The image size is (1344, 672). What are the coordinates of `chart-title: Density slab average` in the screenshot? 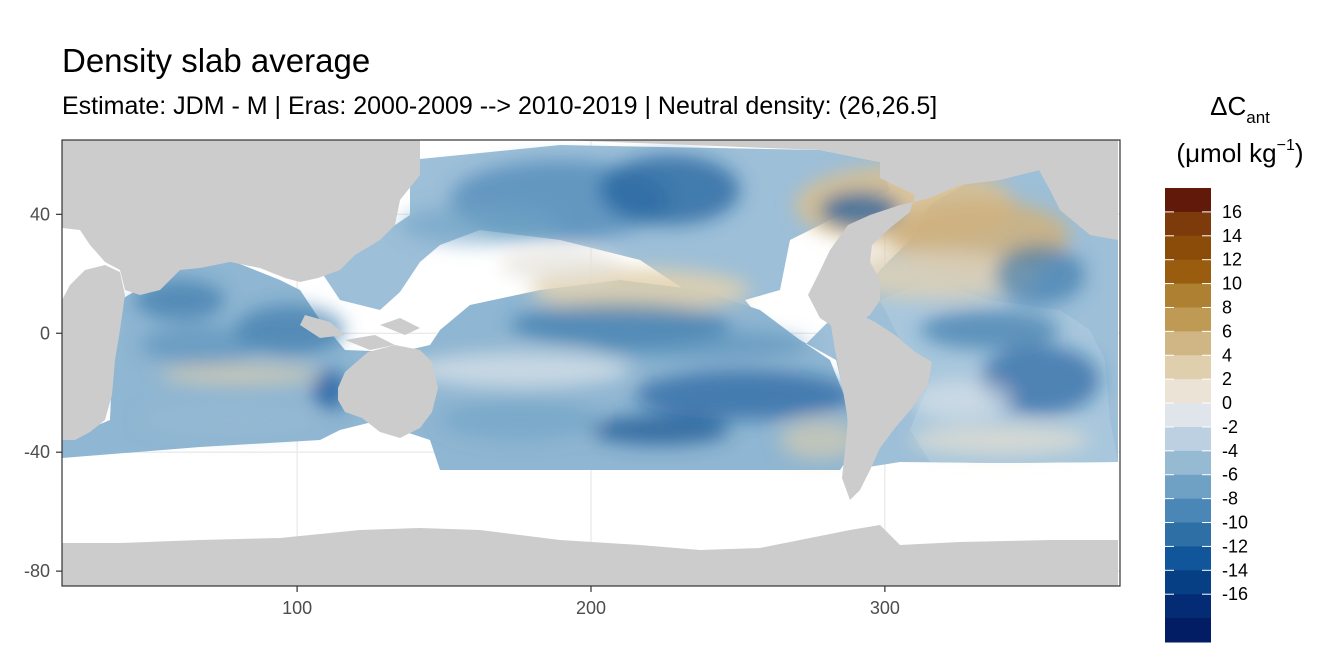 It's located at (216, 60).